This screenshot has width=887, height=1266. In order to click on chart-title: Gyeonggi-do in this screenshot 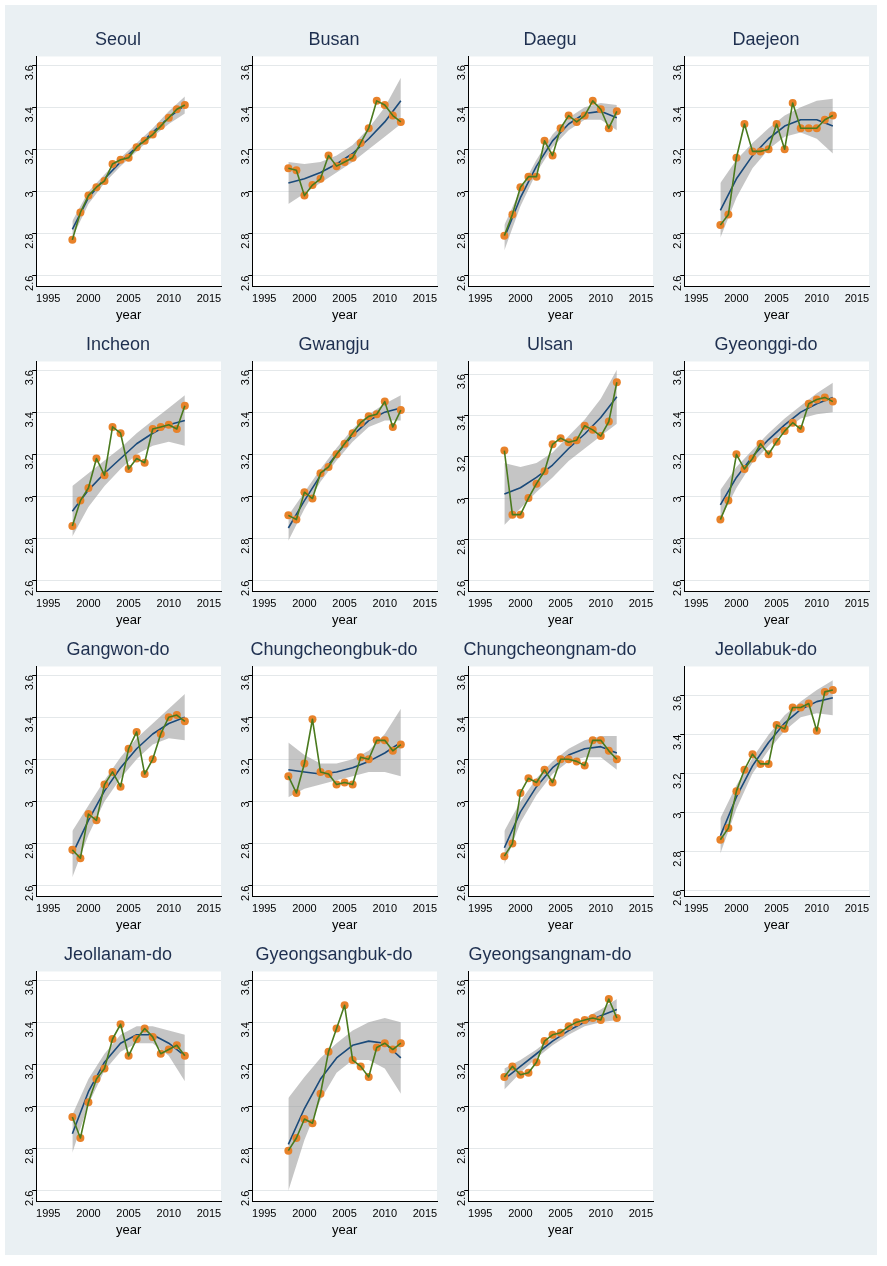, I will do `click(766, 343)`.